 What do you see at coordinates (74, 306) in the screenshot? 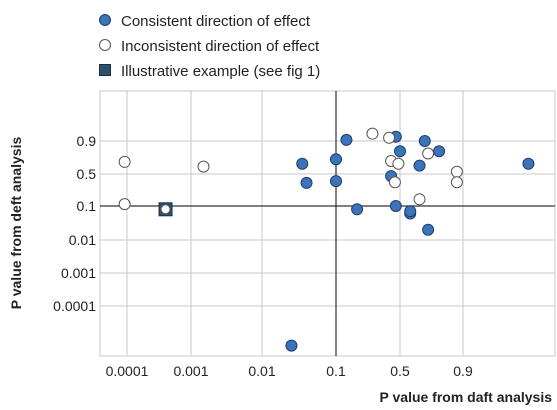
I see `y-tick-label: 0.0001` at bounding box center [74, 306].